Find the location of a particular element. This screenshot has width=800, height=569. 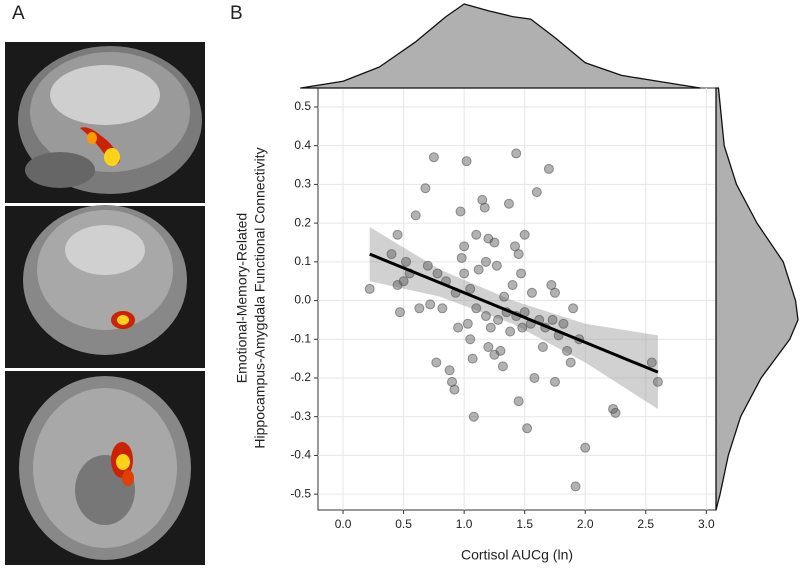

x-density is located at coordinates (500, 46).